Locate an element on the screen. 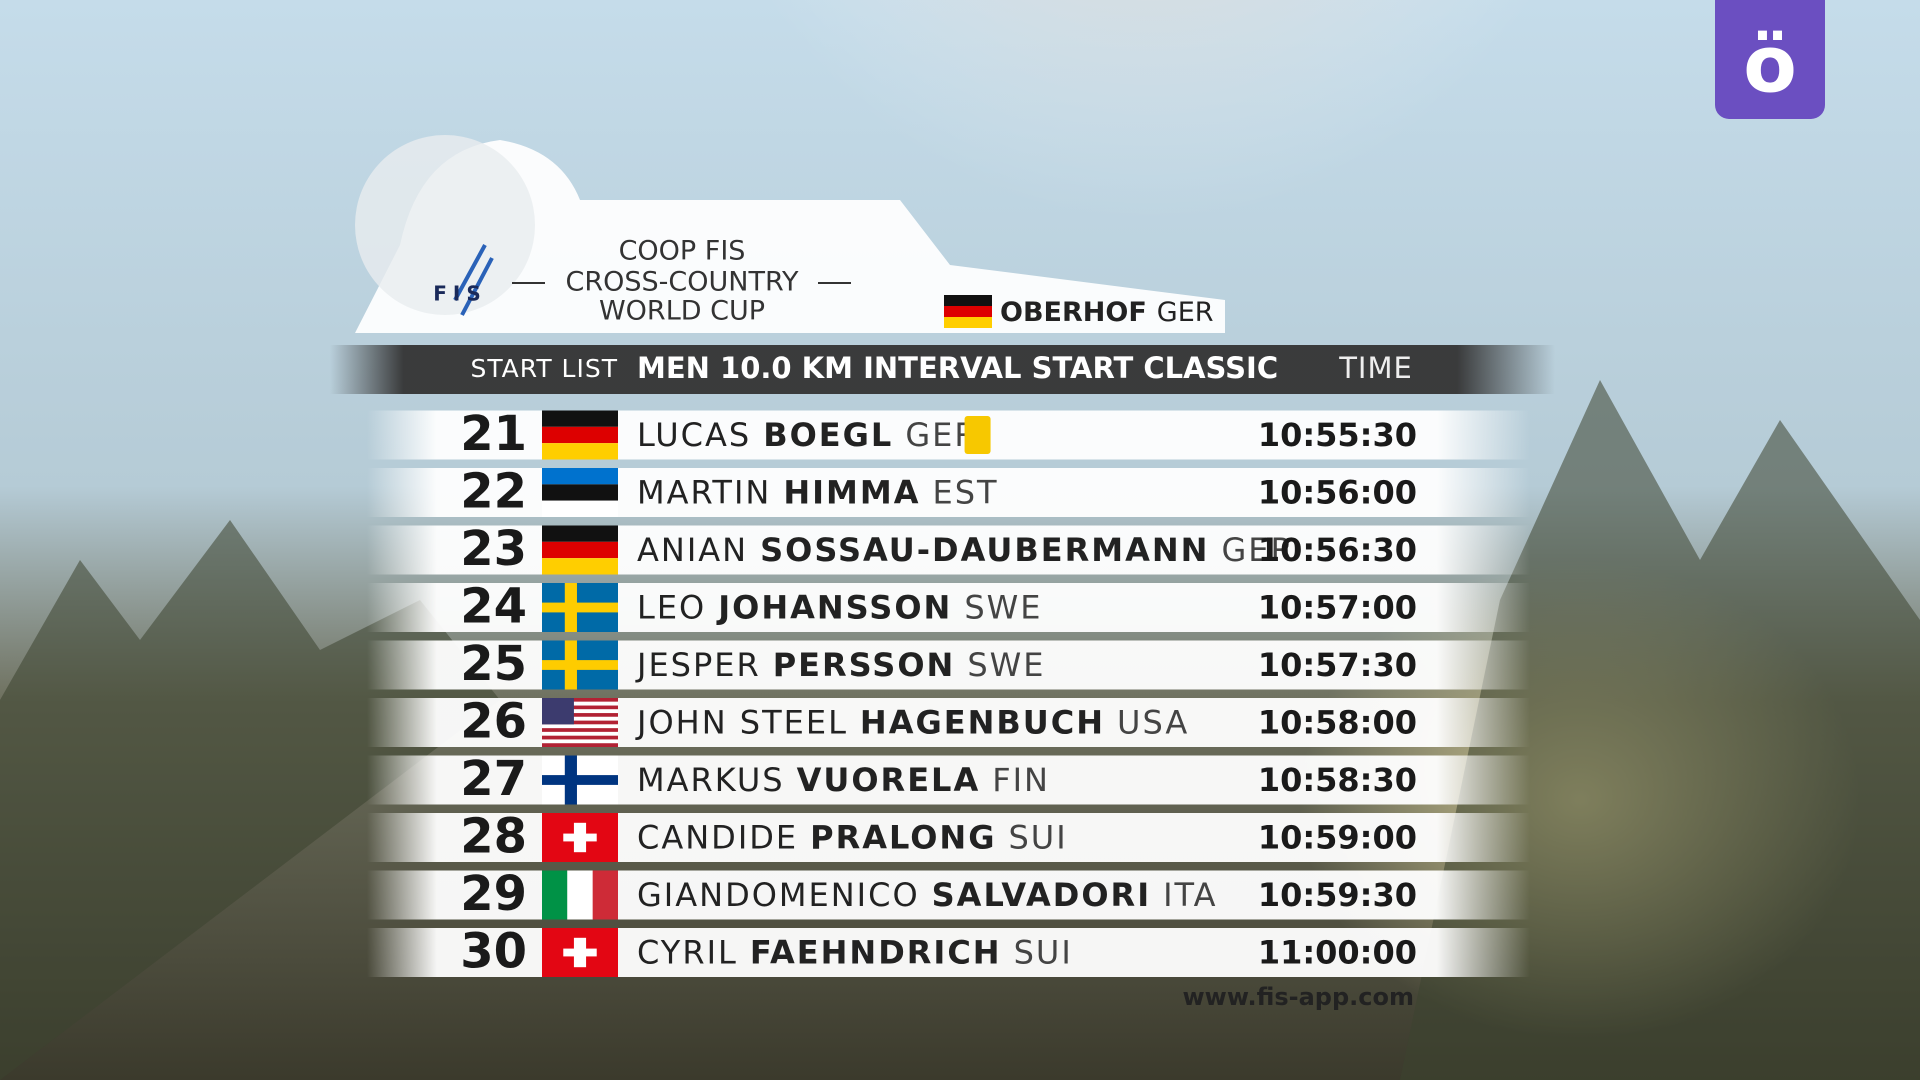 This screenshot has width=1920, height=1080. start-list-row: 21 LUCAS BOEGL GER 10:55:30 is located at coordinates (948, 434).